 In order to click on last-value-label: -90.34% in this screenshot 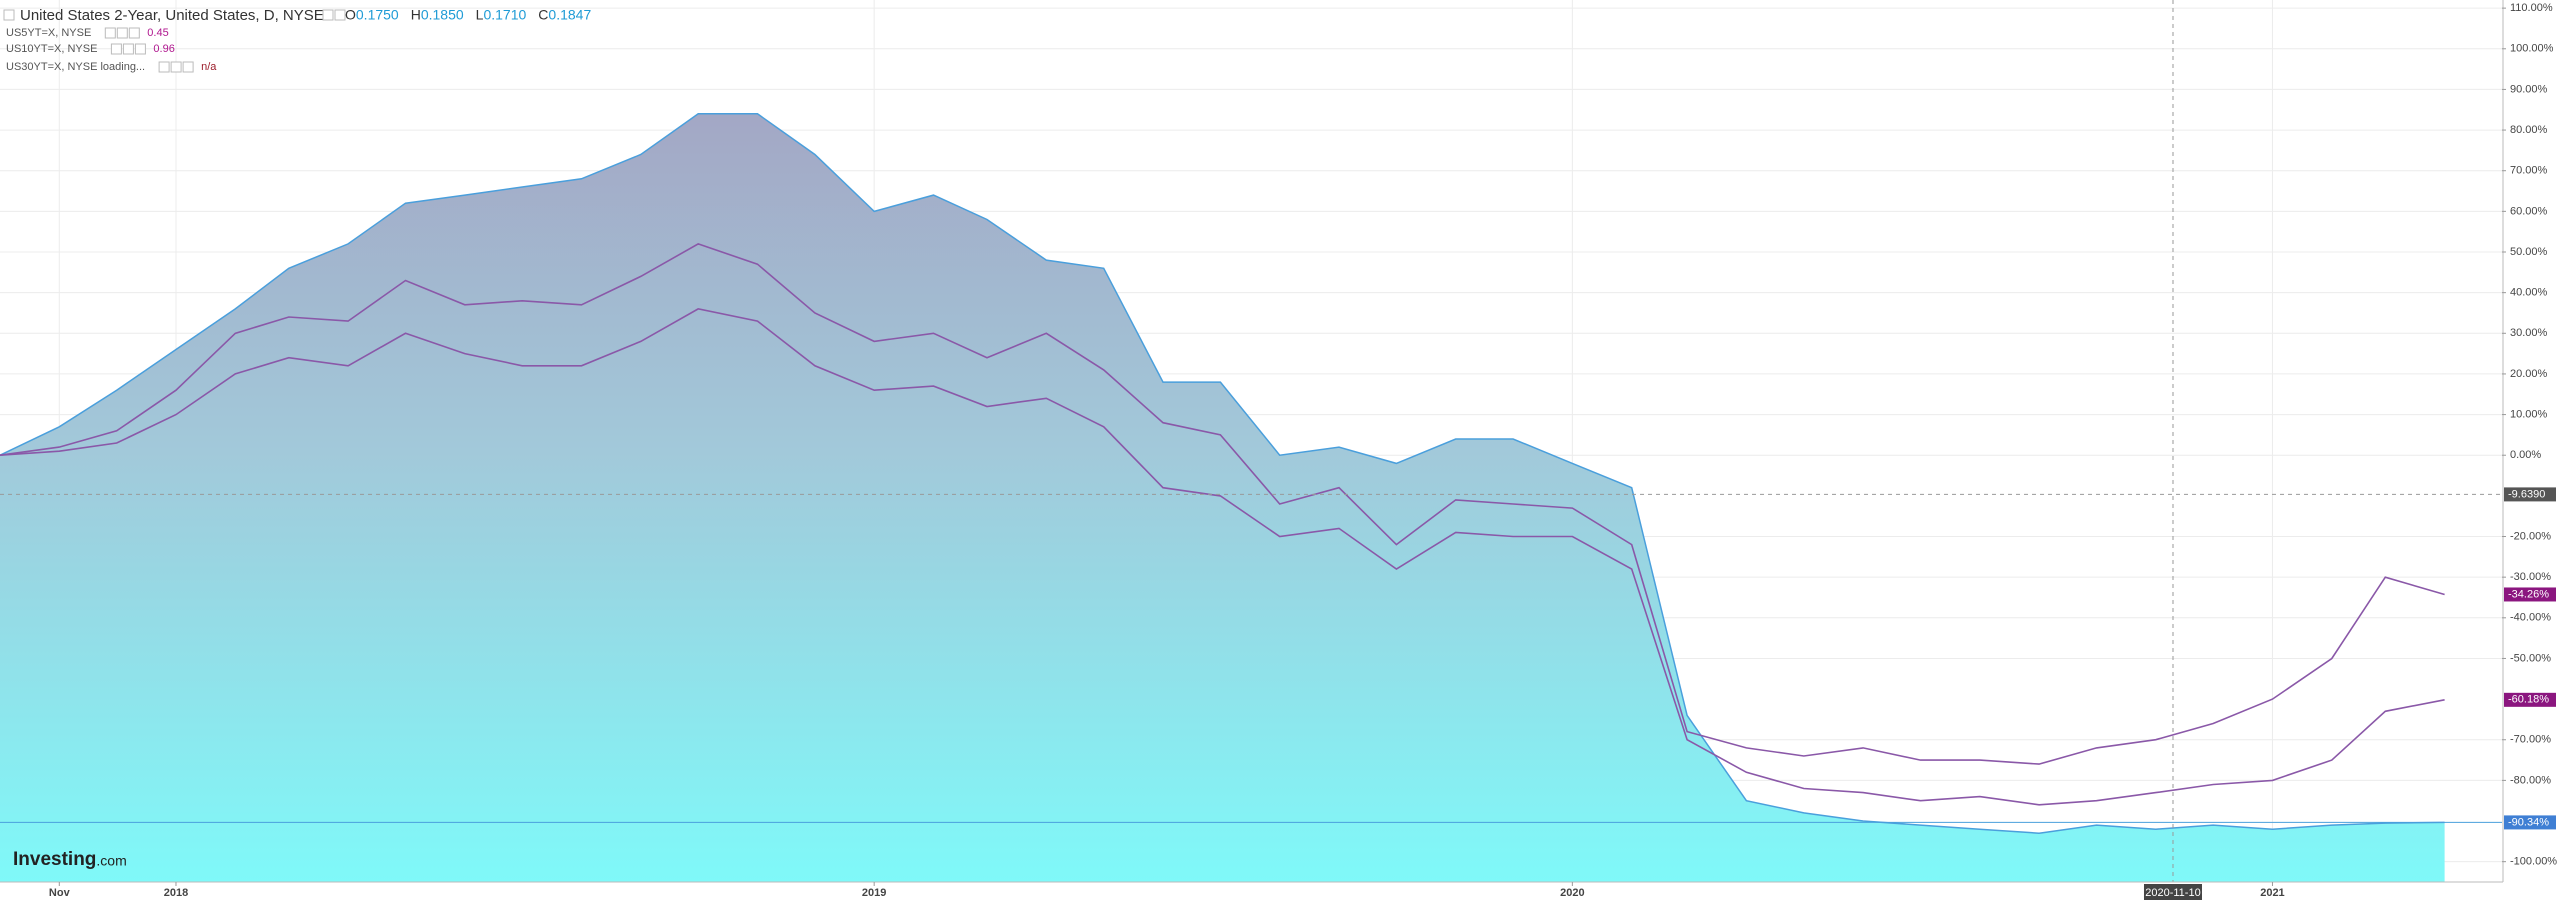, I will do `click(2528, 822)`.